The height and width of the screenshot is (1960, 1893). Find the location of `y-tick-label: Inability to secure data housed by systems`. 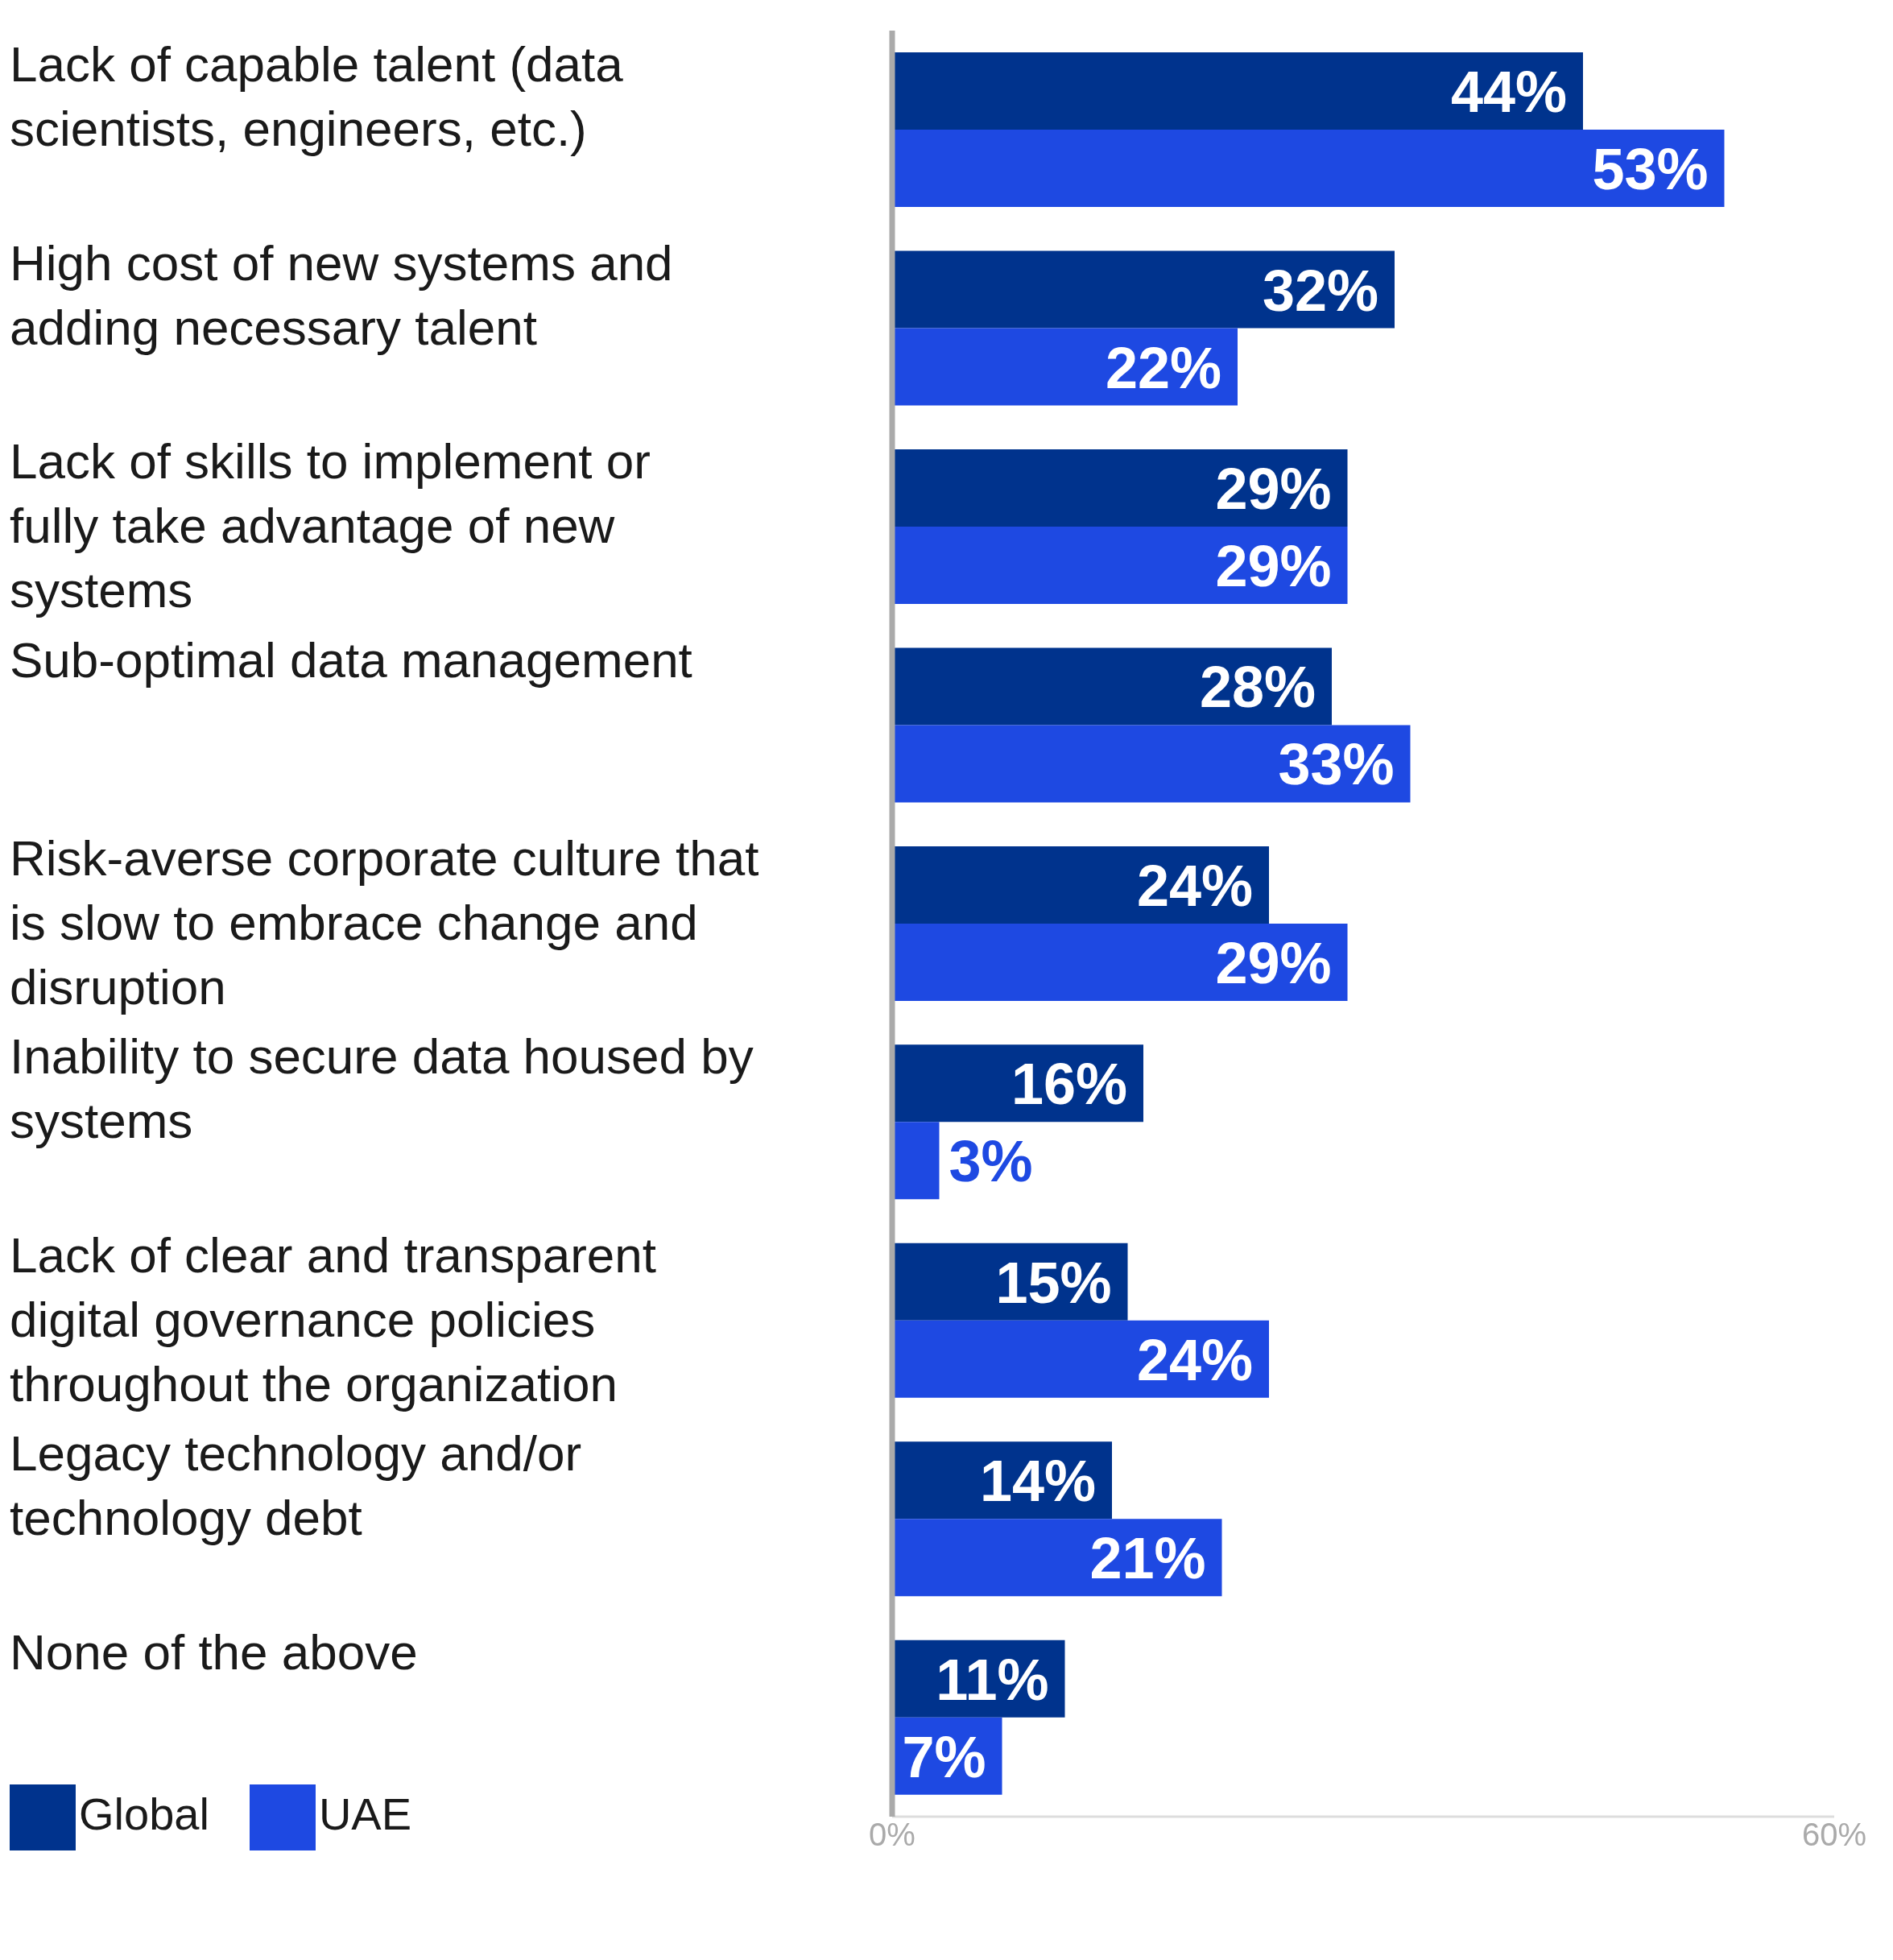

y-tick-label: Inability to secure data housed by systems is located at coordinates (382, 1088).